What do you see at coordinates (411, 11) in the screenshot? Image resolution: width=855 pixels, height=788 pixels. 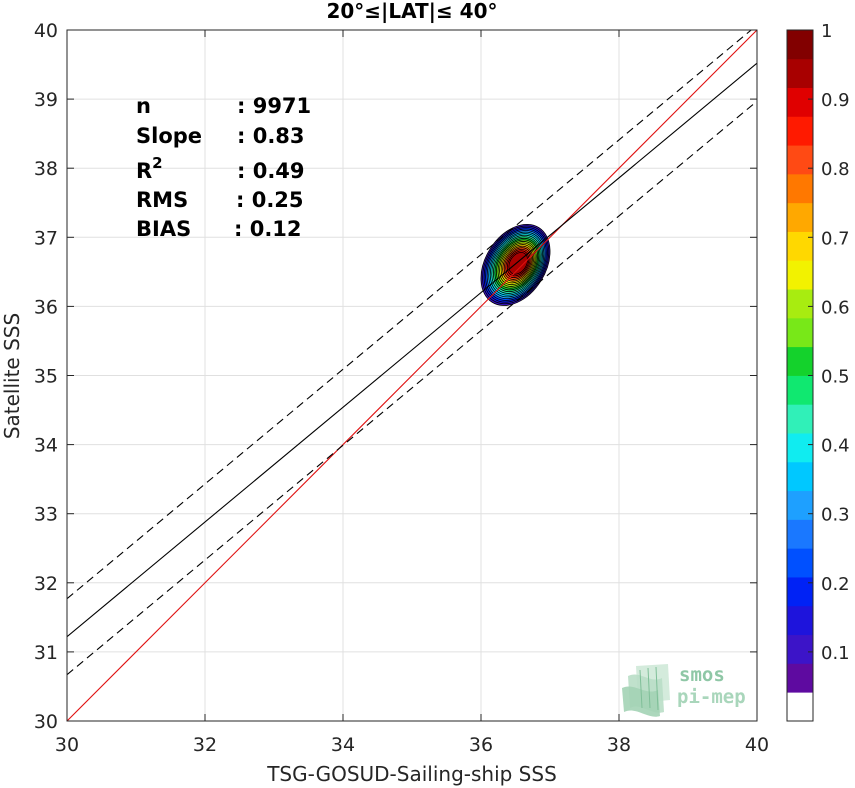 I see `chart-title: 20°≤|LAT|≤ 40°` at bounding box center [411, 11].